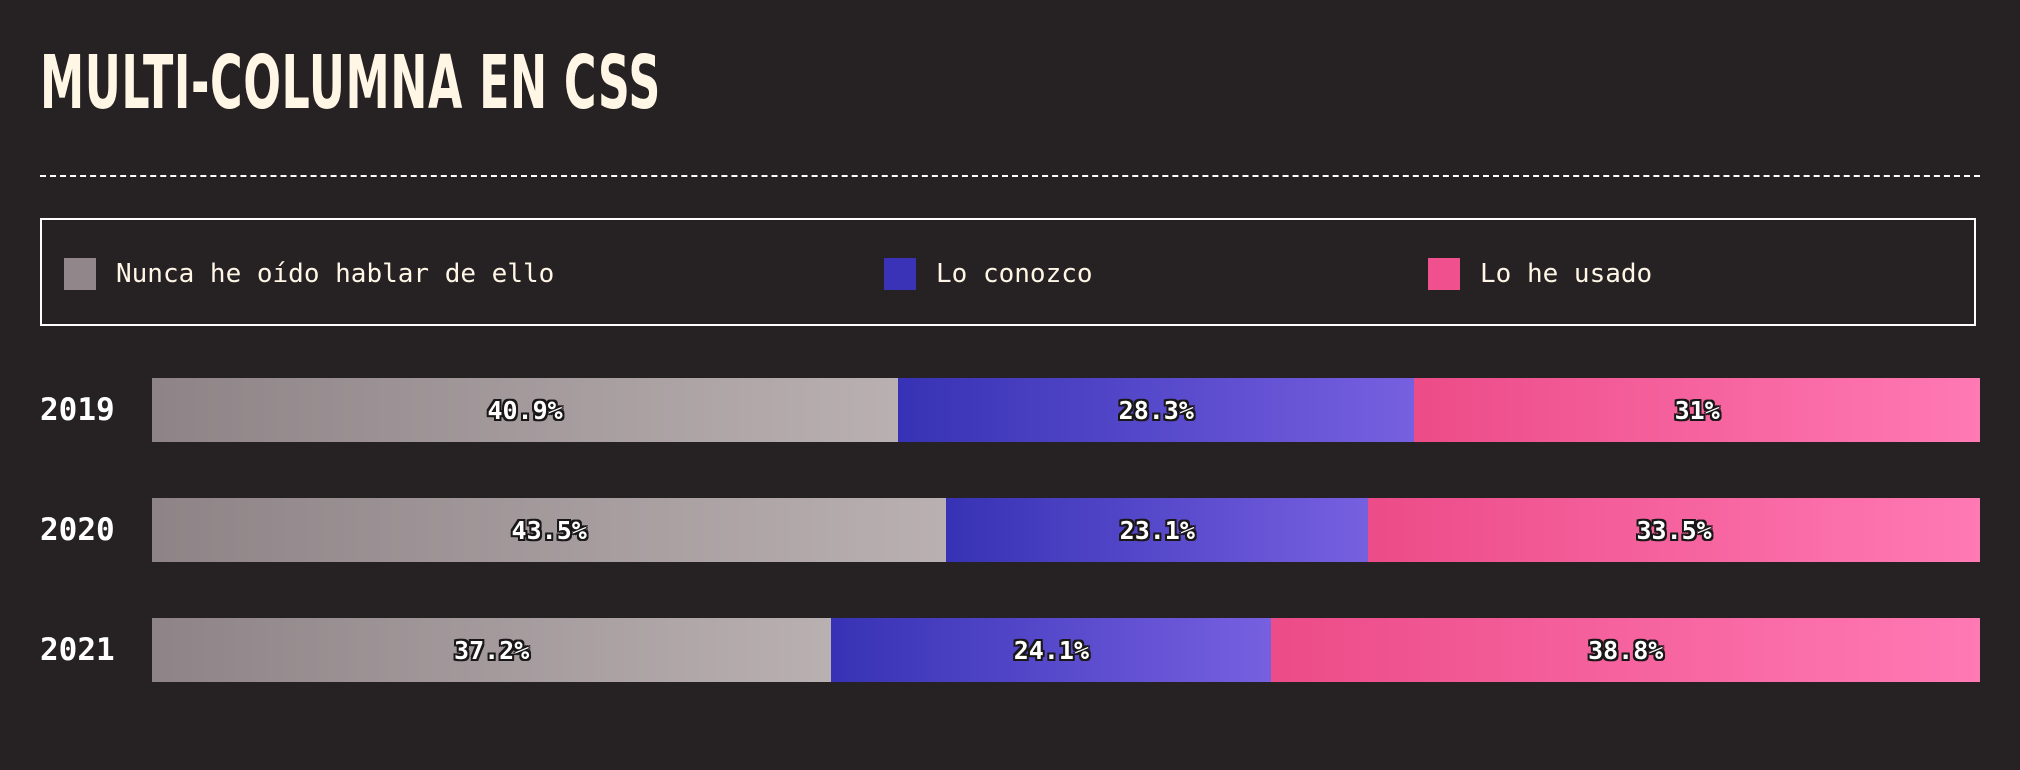 This screenshot has width=2020, height=770. I want to click on category-label-2020: 2020, so click(77, 530).